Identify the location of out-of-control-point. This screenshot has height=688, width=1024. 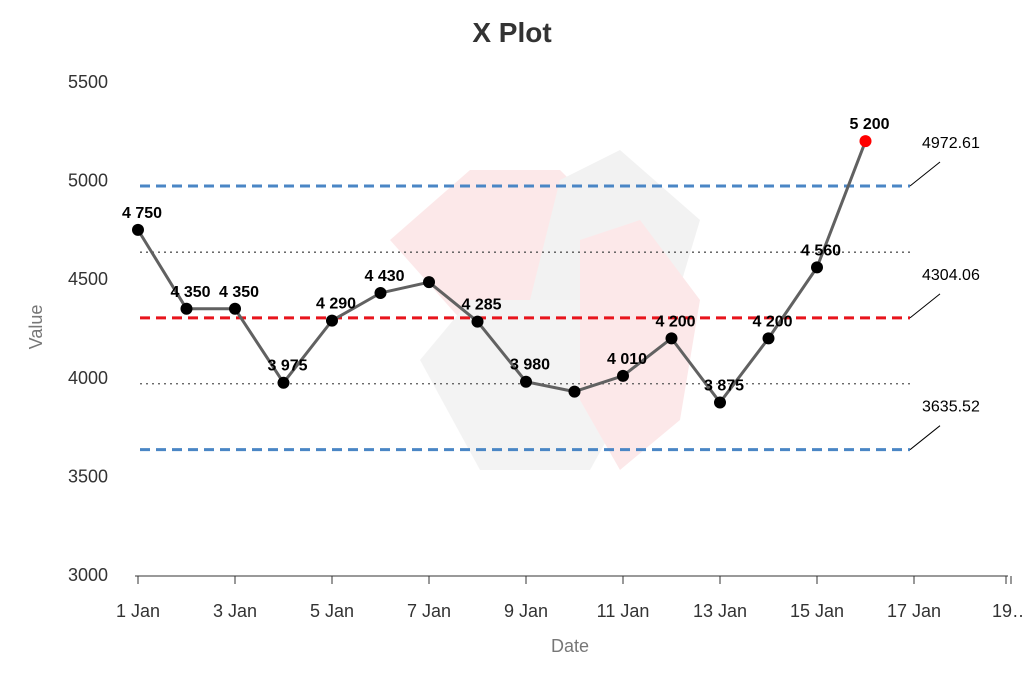
(865, 141).